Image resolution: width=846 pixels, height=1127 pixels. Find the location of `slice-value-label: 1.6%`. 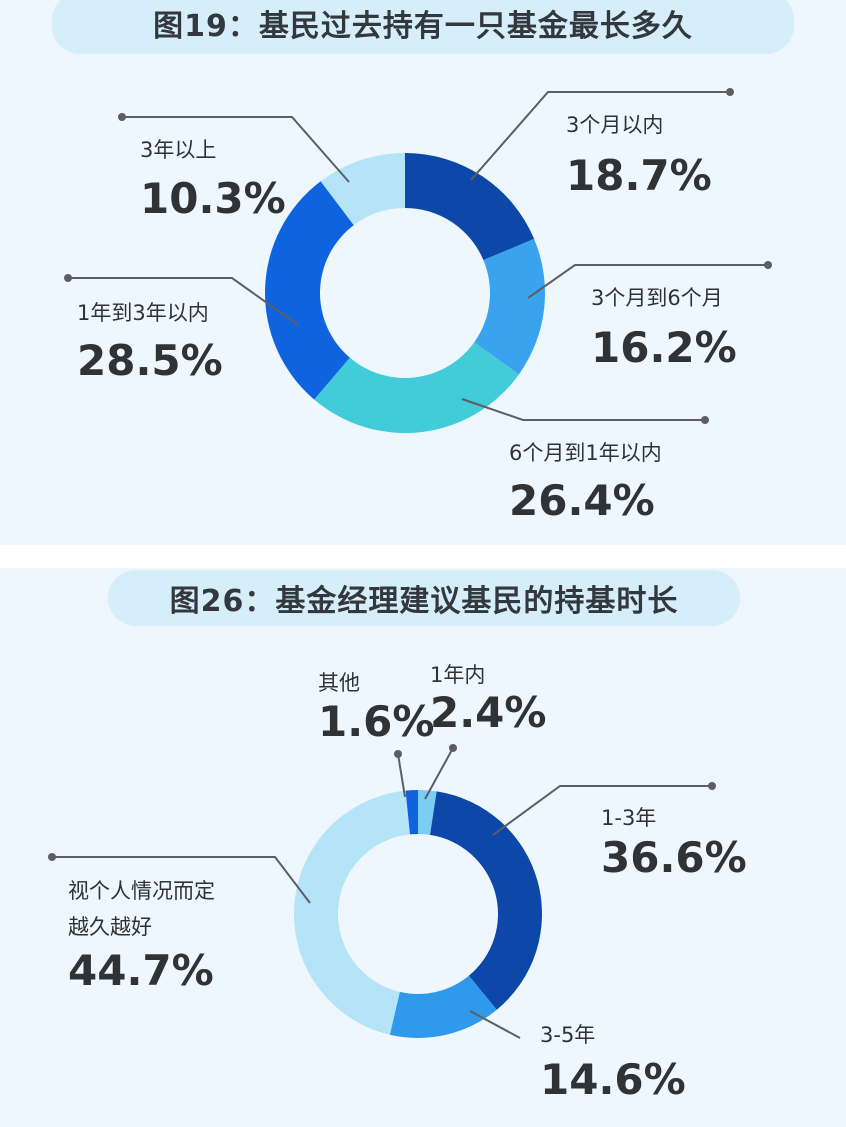

slice-value-label: 1.6% is located at coordinates (376, 721).